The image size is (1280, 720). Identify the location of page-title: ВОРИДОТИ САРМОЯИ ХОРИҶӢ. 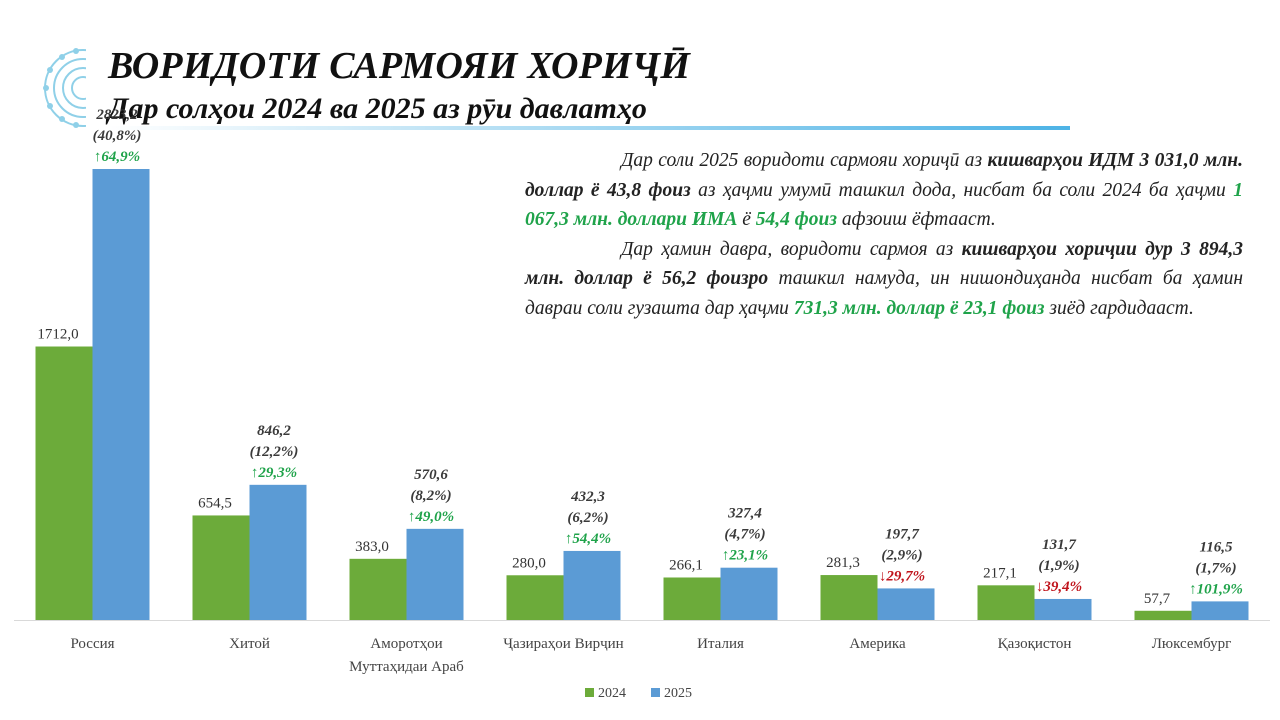
(399, 66).